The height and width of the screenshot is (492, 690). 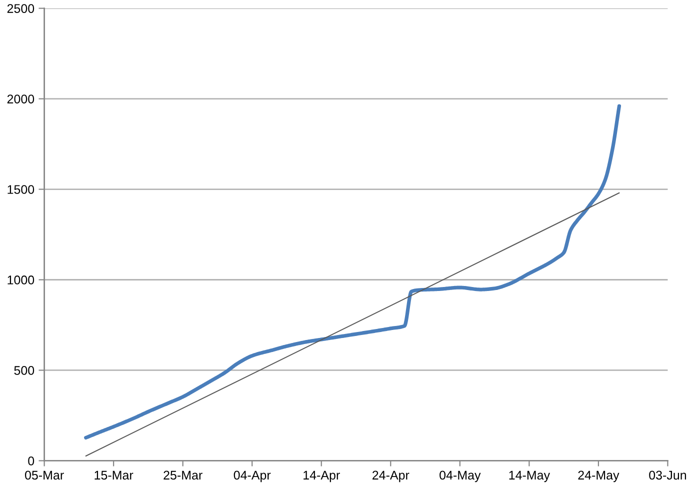 What do you see at coordinates (24, 370) in the screenshot?
I see `y-tick-label: 500` at bounding box center [24, 370].